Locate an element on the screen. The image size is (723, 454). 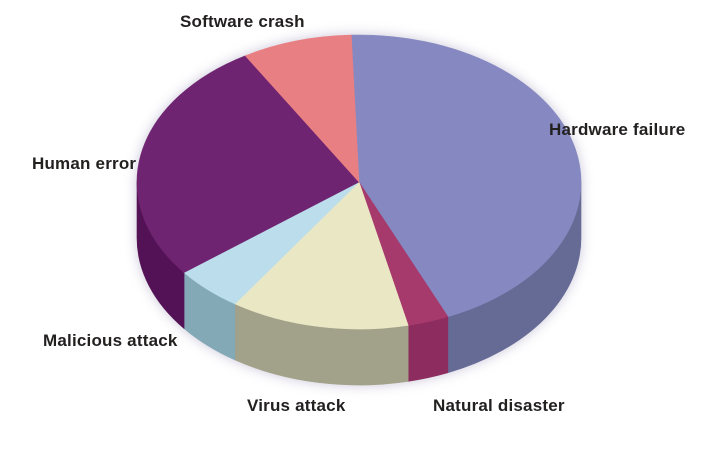
label-virus-attack: Virus attack is located at coordinates (296, 405).